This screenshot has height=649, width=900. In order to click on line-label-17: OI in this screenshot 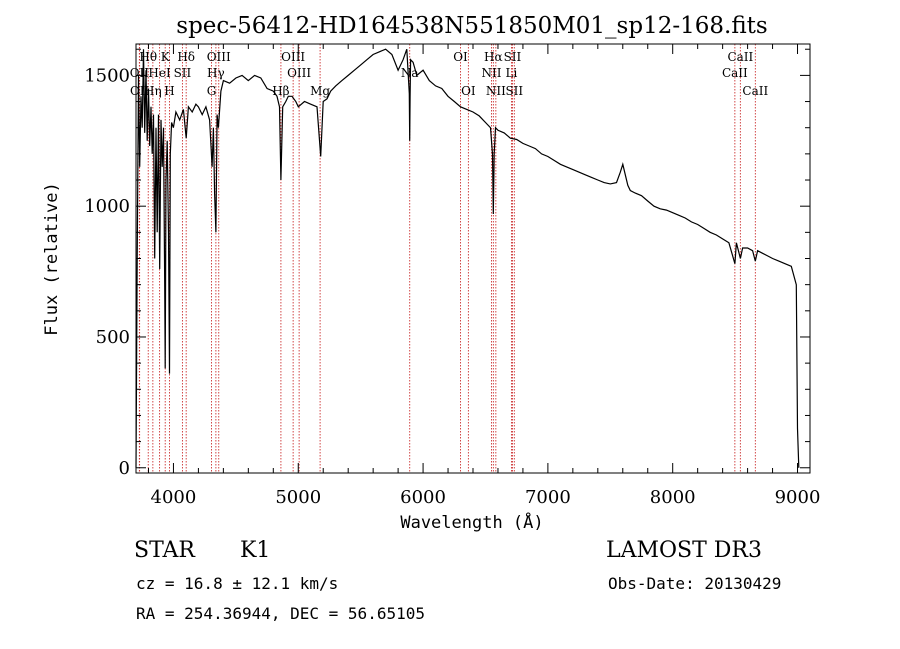, I will do `click(460, 57)`.